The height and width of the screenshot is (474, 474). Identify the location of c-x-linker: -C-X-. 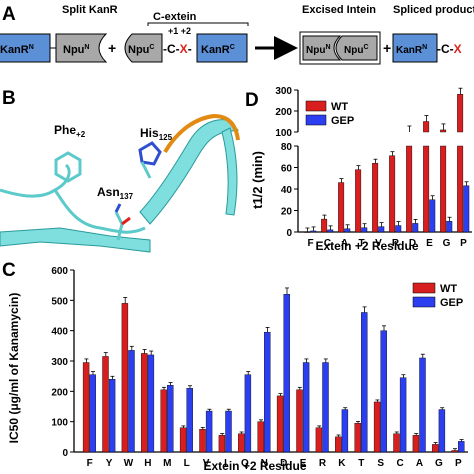
(177, 49).